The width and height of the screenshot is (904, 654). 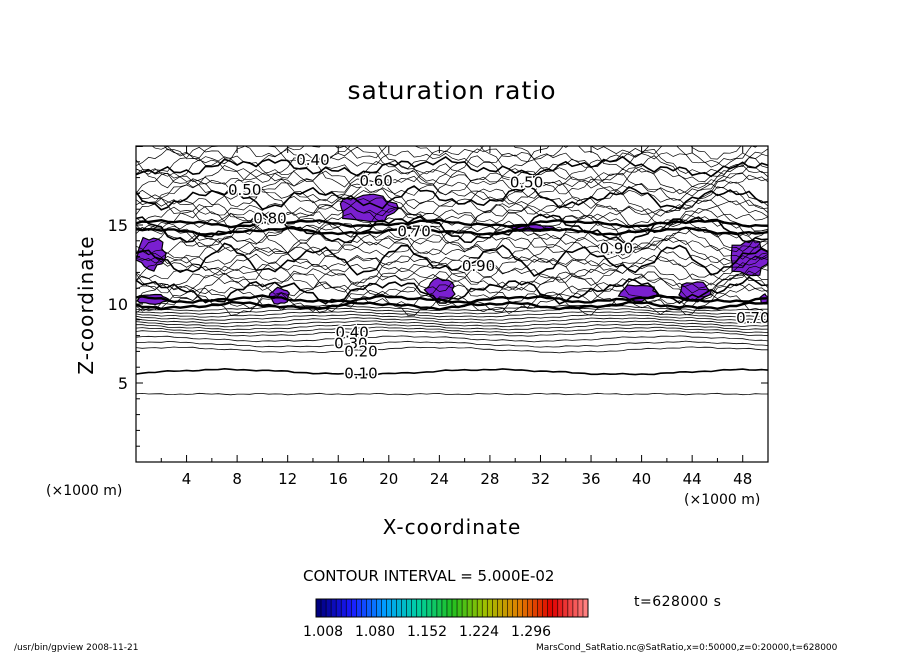 I want to click on x-tick-label: 40, so click(x=641, y=479).